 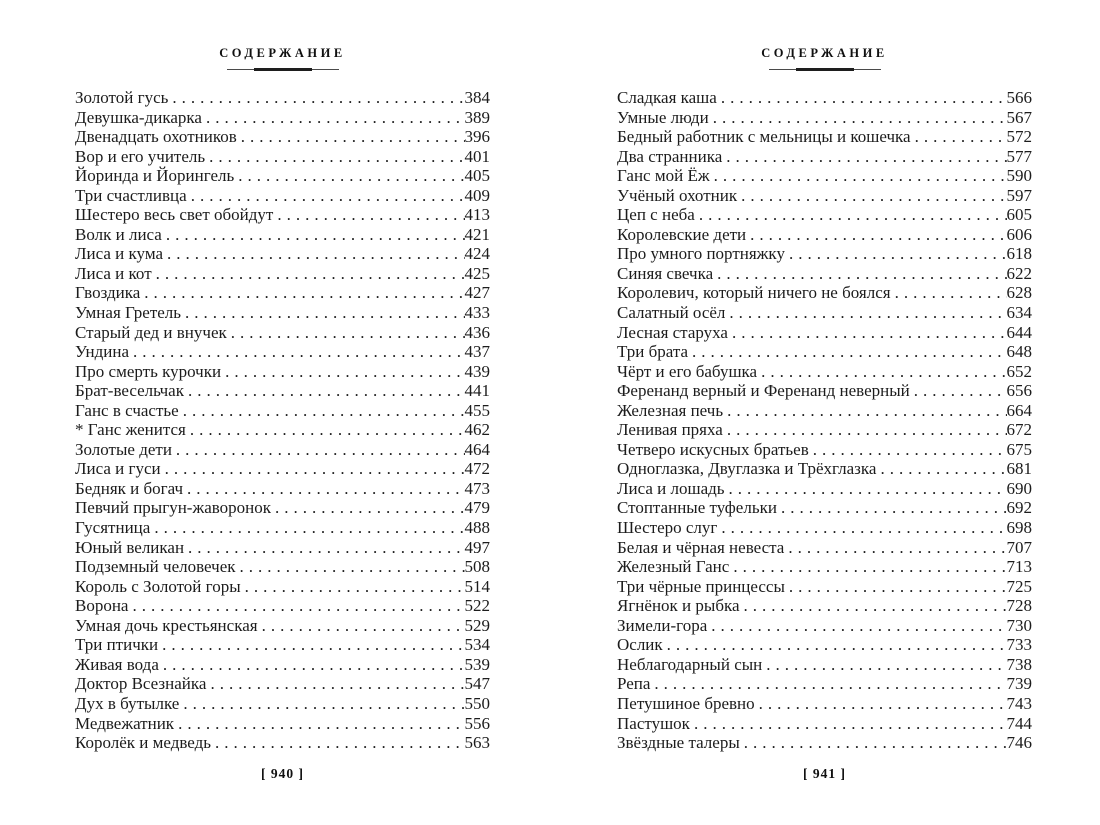 What do you see at coordinates (477, 508) in the screenshot?
I see `entry-page-number: 479` at bounding box center [477, 508].